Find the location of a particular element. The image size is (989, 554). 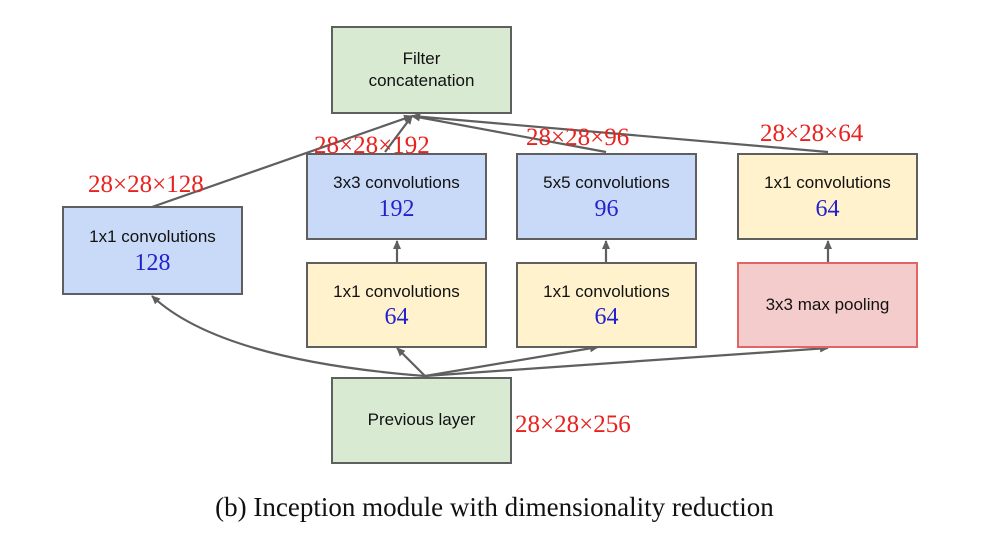

arrow-3x3-to-concat is located at coordinates (398, 134).